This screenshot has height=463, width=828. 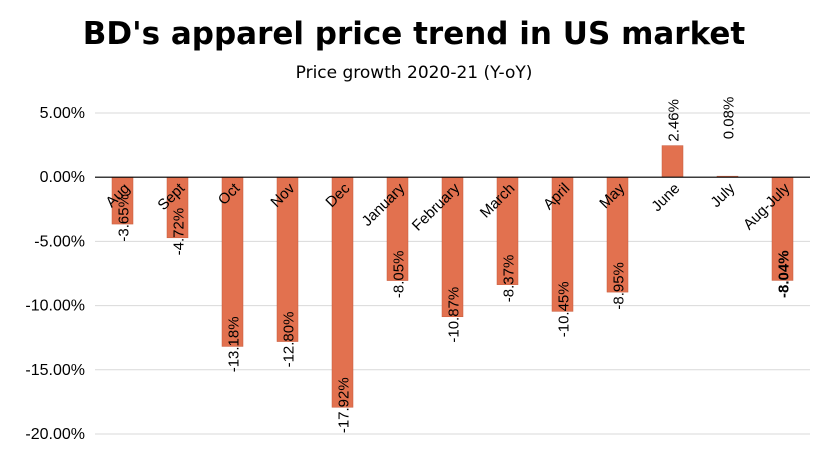 I want to click on y-tick-label: -5.00%, so click(x=59, y=241).